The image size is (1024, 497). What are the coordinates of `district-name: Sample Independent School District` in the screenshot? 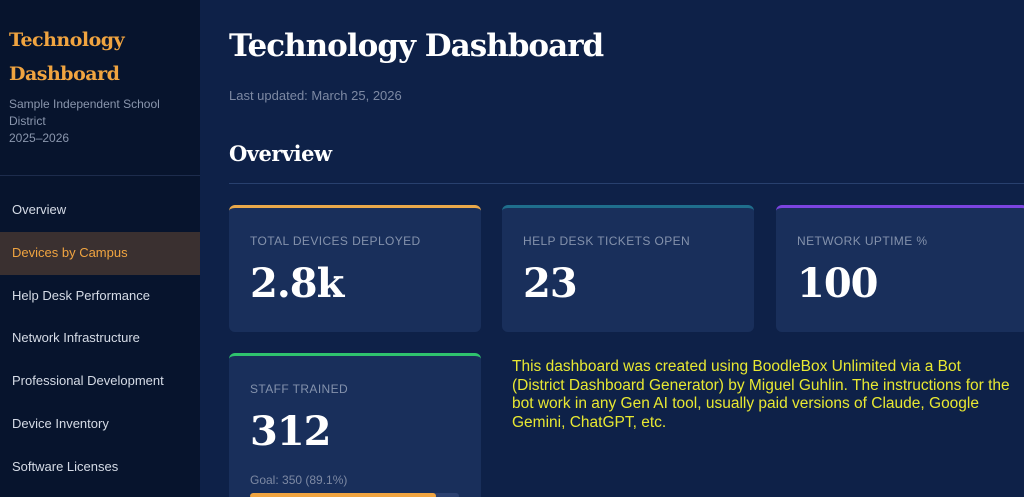 It's located at (84, 112).